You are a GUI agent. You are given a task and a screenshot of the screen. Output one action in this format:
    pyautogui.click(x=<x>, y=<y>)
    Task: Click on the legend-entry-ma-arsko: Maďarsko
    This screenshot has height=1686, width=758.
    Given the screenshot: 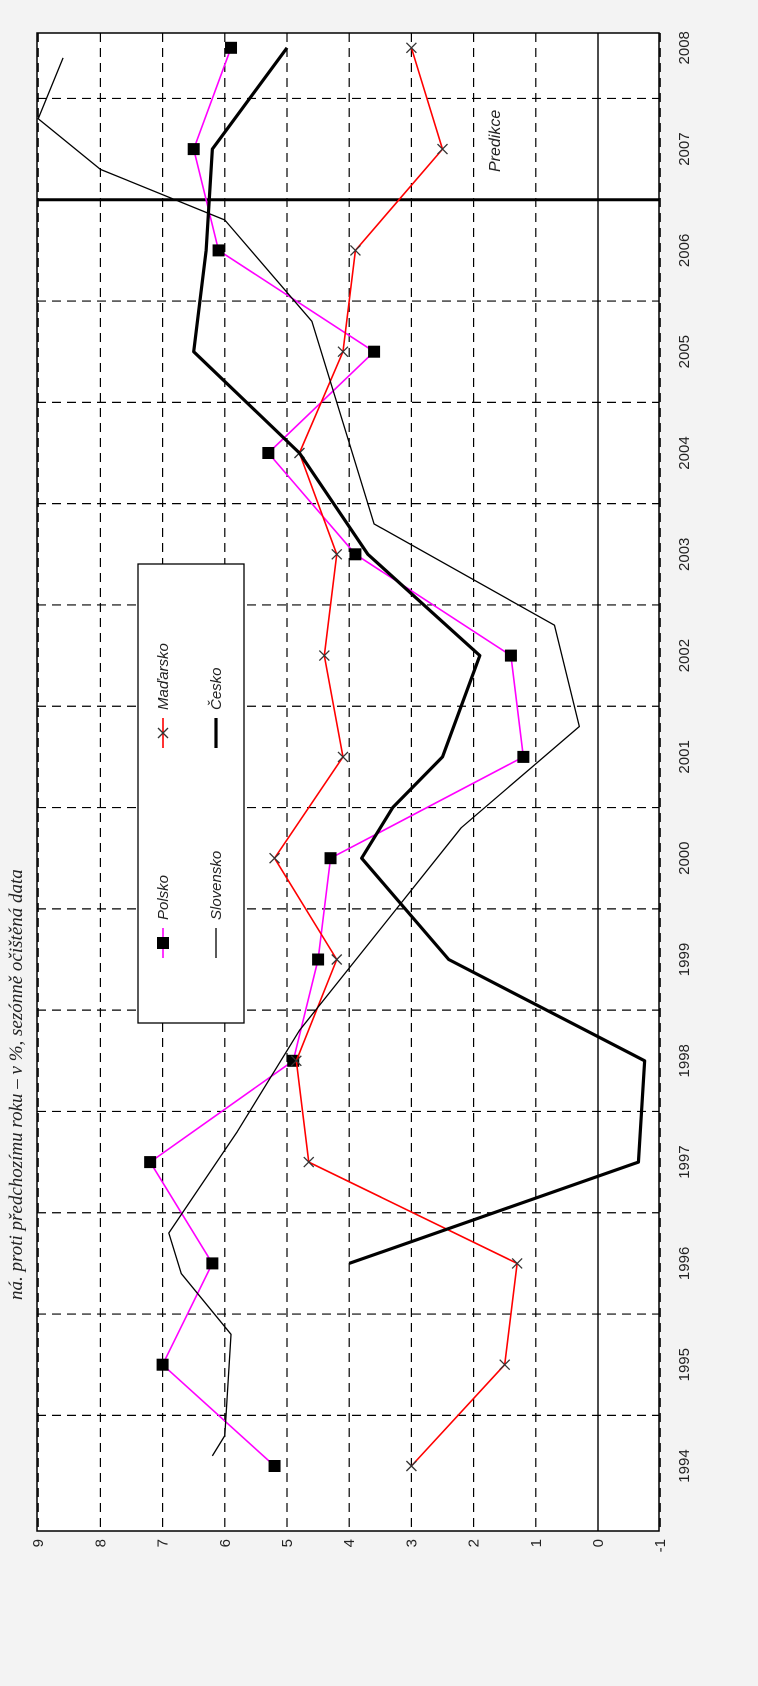 What is the action you would take?
    pyautogui.click(x=163, y=695)
    